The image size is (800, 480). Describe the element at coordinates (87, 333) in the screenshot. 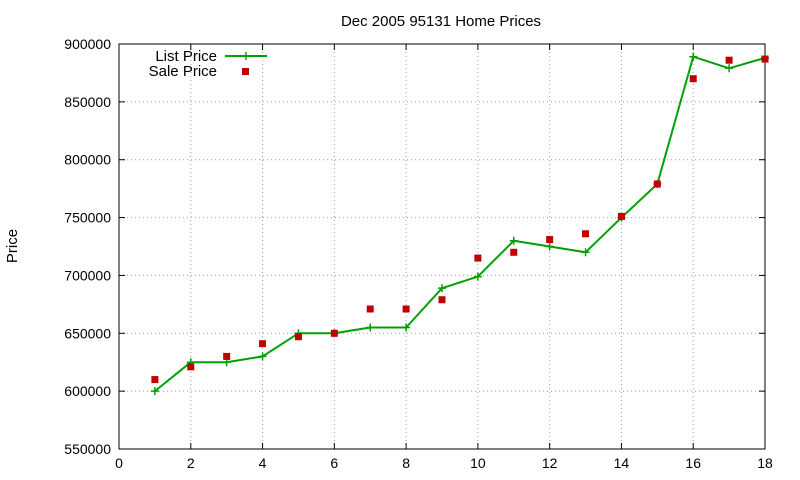

I see `y-tick-label: 650000` at that location.